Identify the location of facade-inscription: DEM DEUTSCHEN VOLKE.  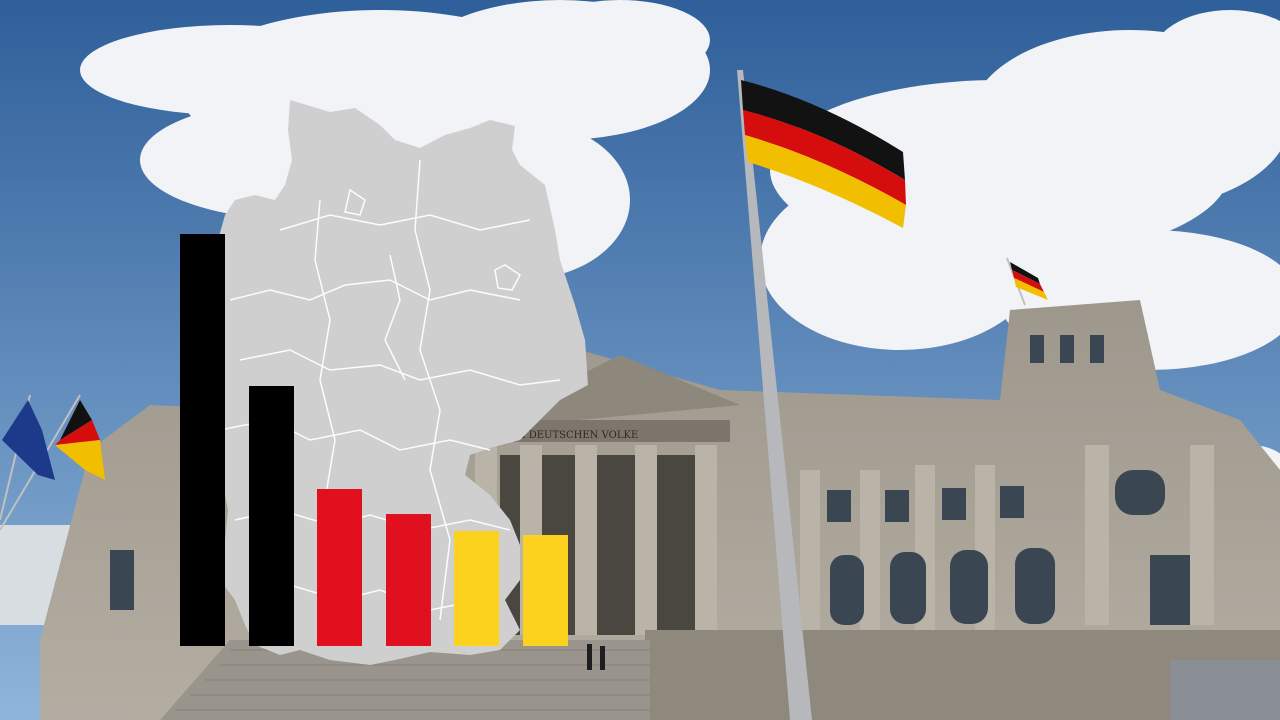
(569, 435).